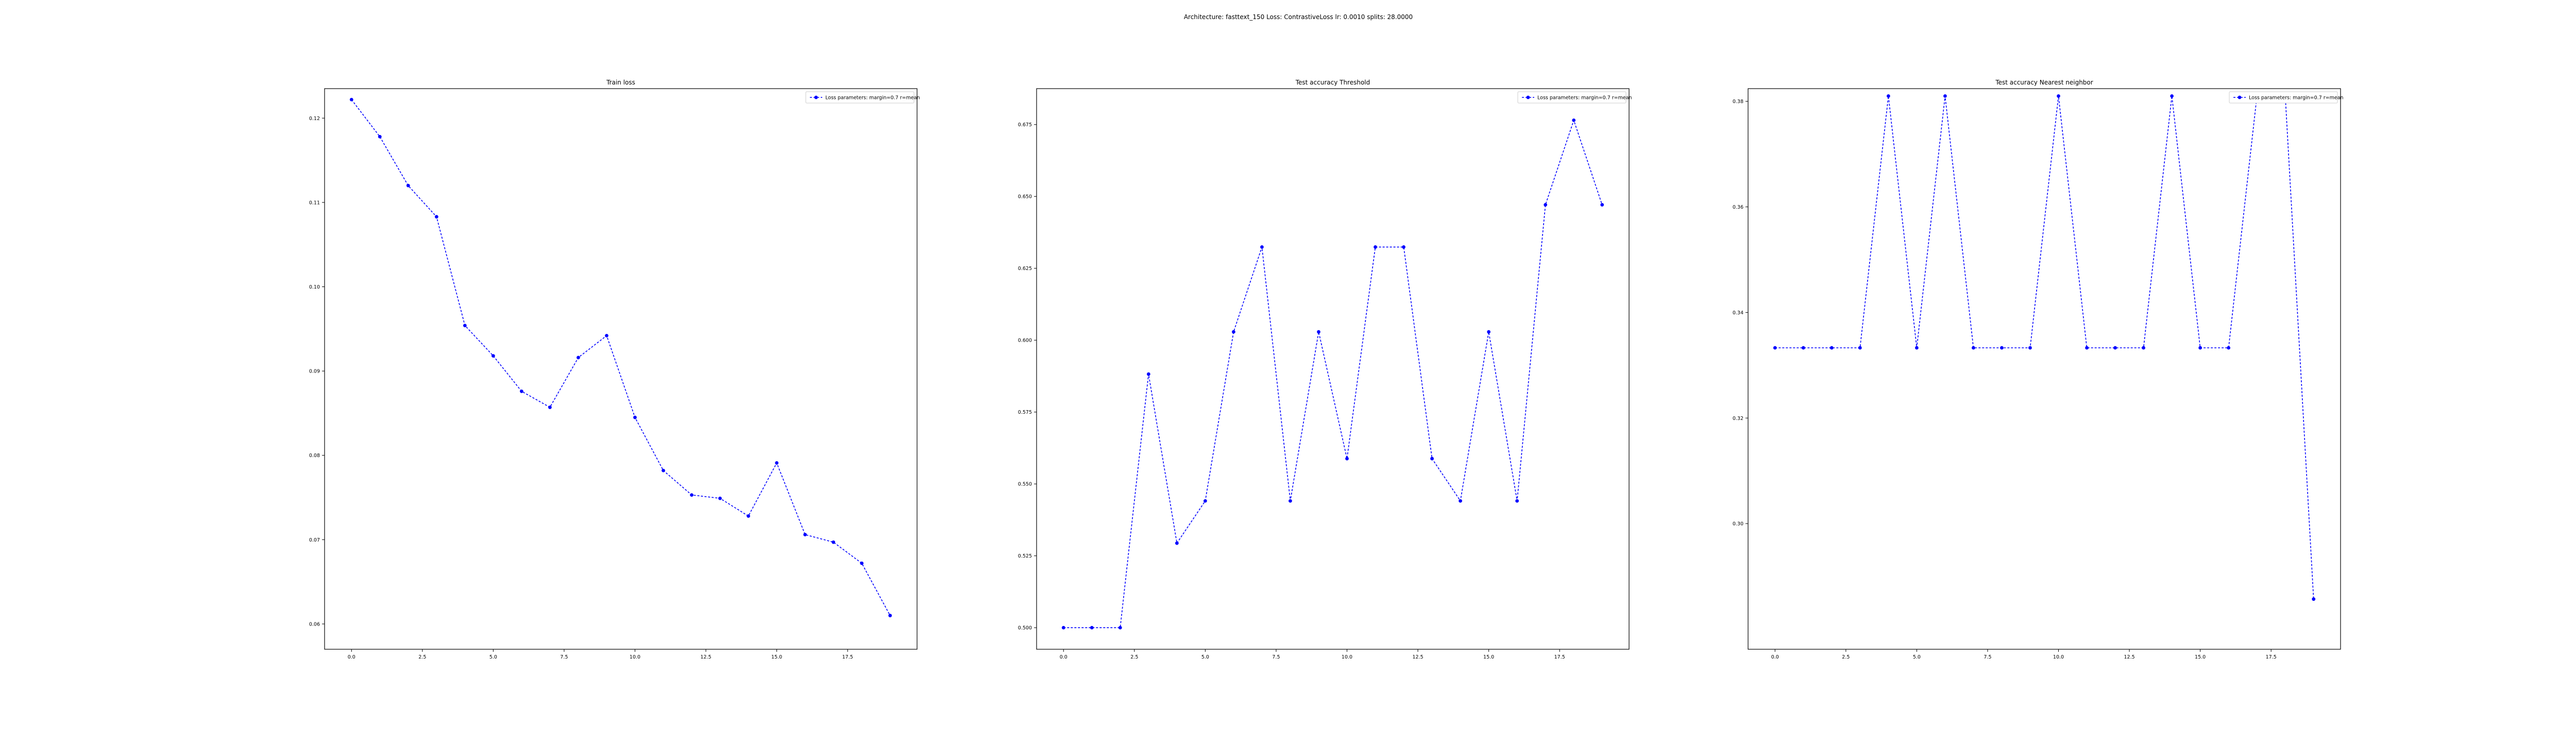  I want to click on y-tick-label: 0.650, so click(1025, 197).